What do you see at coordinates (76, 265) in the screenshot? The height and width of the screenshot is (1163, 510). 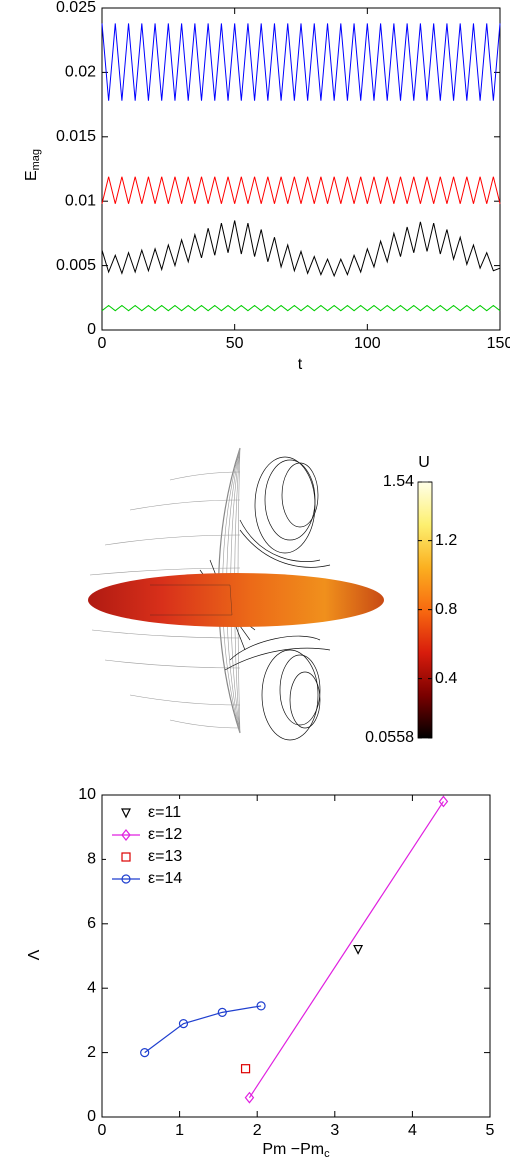 I see `y-tick-label: 0.005` at bounding box center [76, 265].